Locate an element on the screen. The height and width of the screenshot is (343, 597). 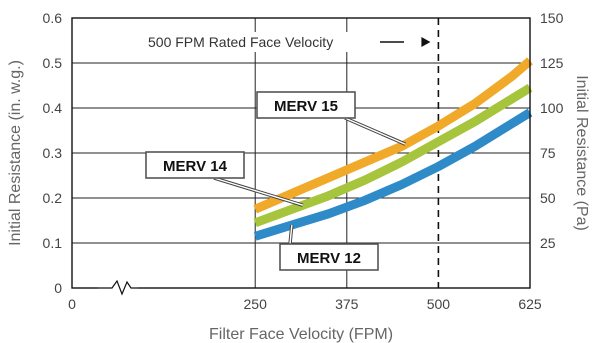
y-left-tick-label: 0 is located at coordinates (58, 288).